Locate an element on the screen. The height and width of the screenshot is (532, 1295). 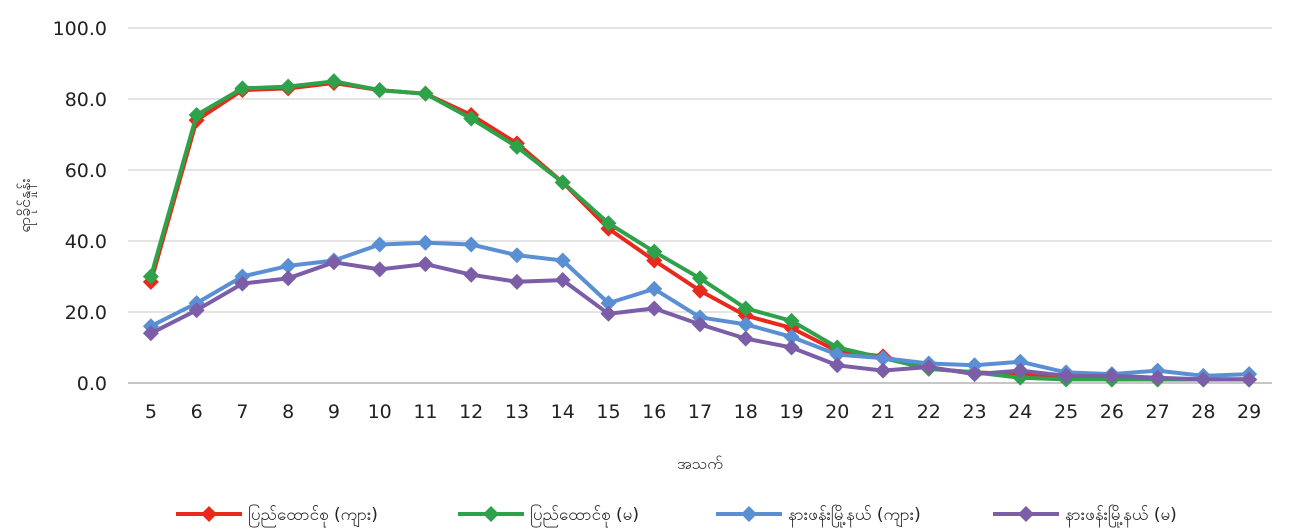
x-tick-label: 12 is located at coordinates (471, 412).